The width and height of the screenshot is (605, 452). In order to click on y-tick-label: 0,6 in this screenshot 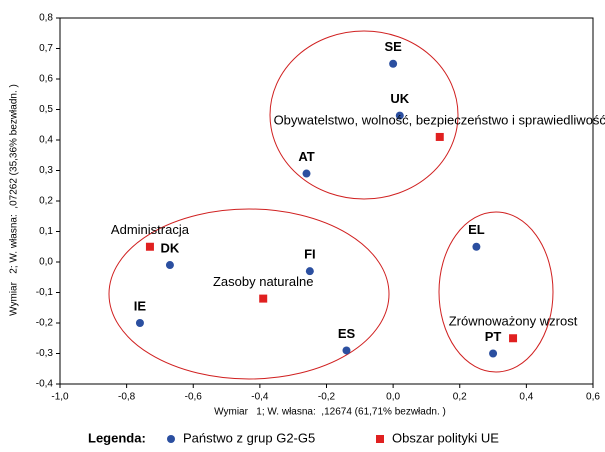, I will do `click(46, 79)`.